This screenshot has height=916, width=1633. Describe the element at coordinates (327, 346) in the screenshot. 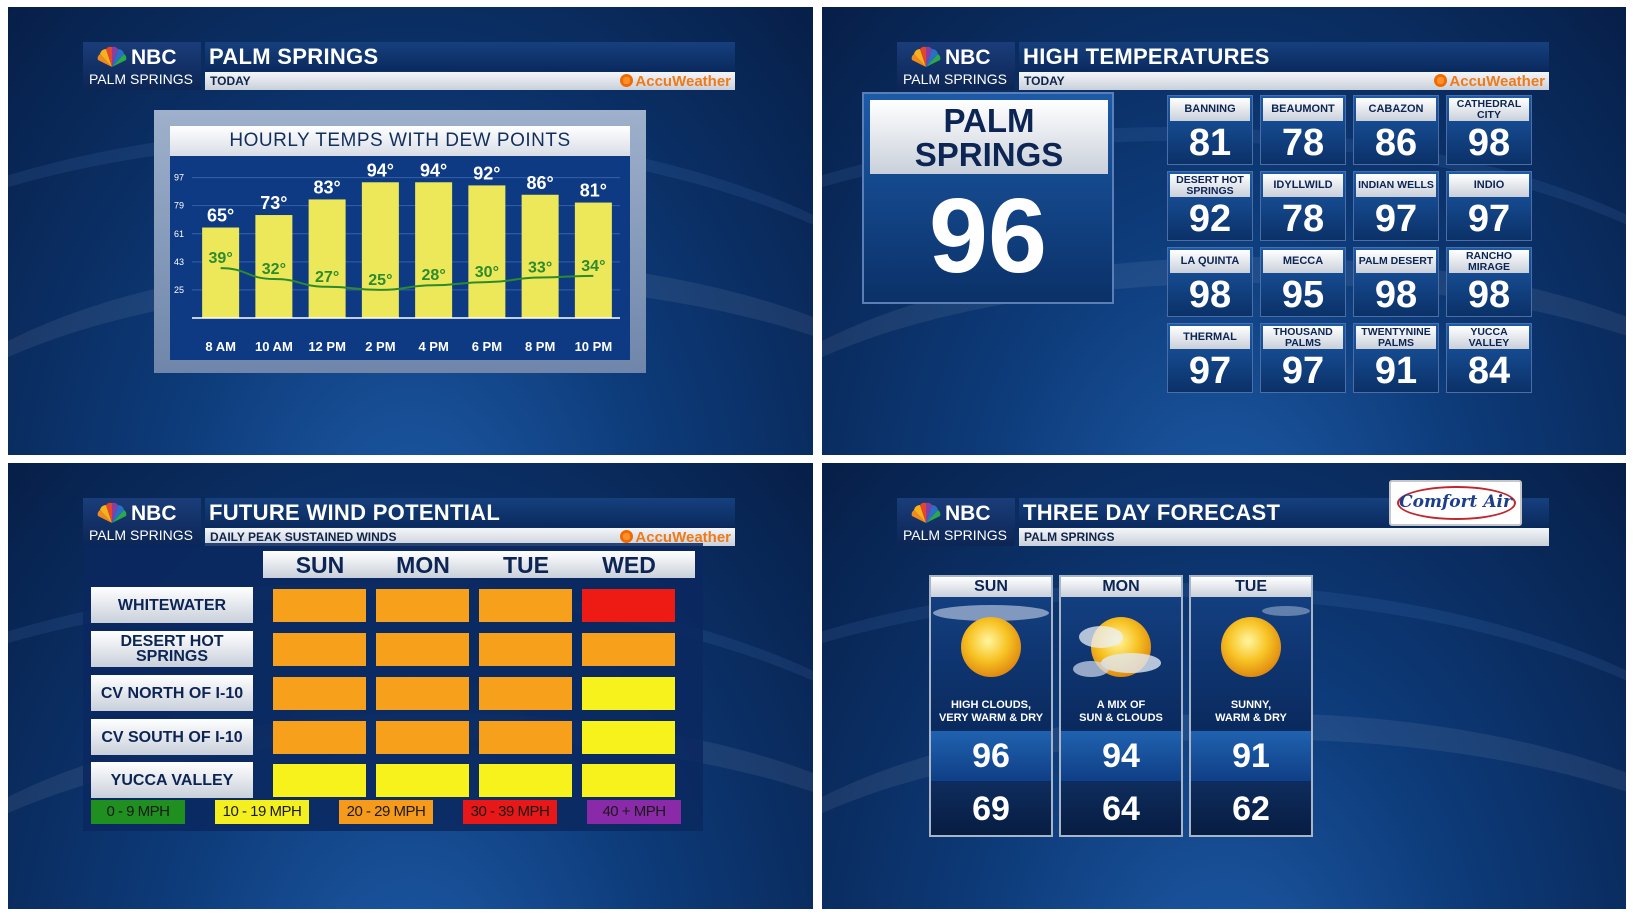

I see `x-tick-label: 12 PM` at that location.